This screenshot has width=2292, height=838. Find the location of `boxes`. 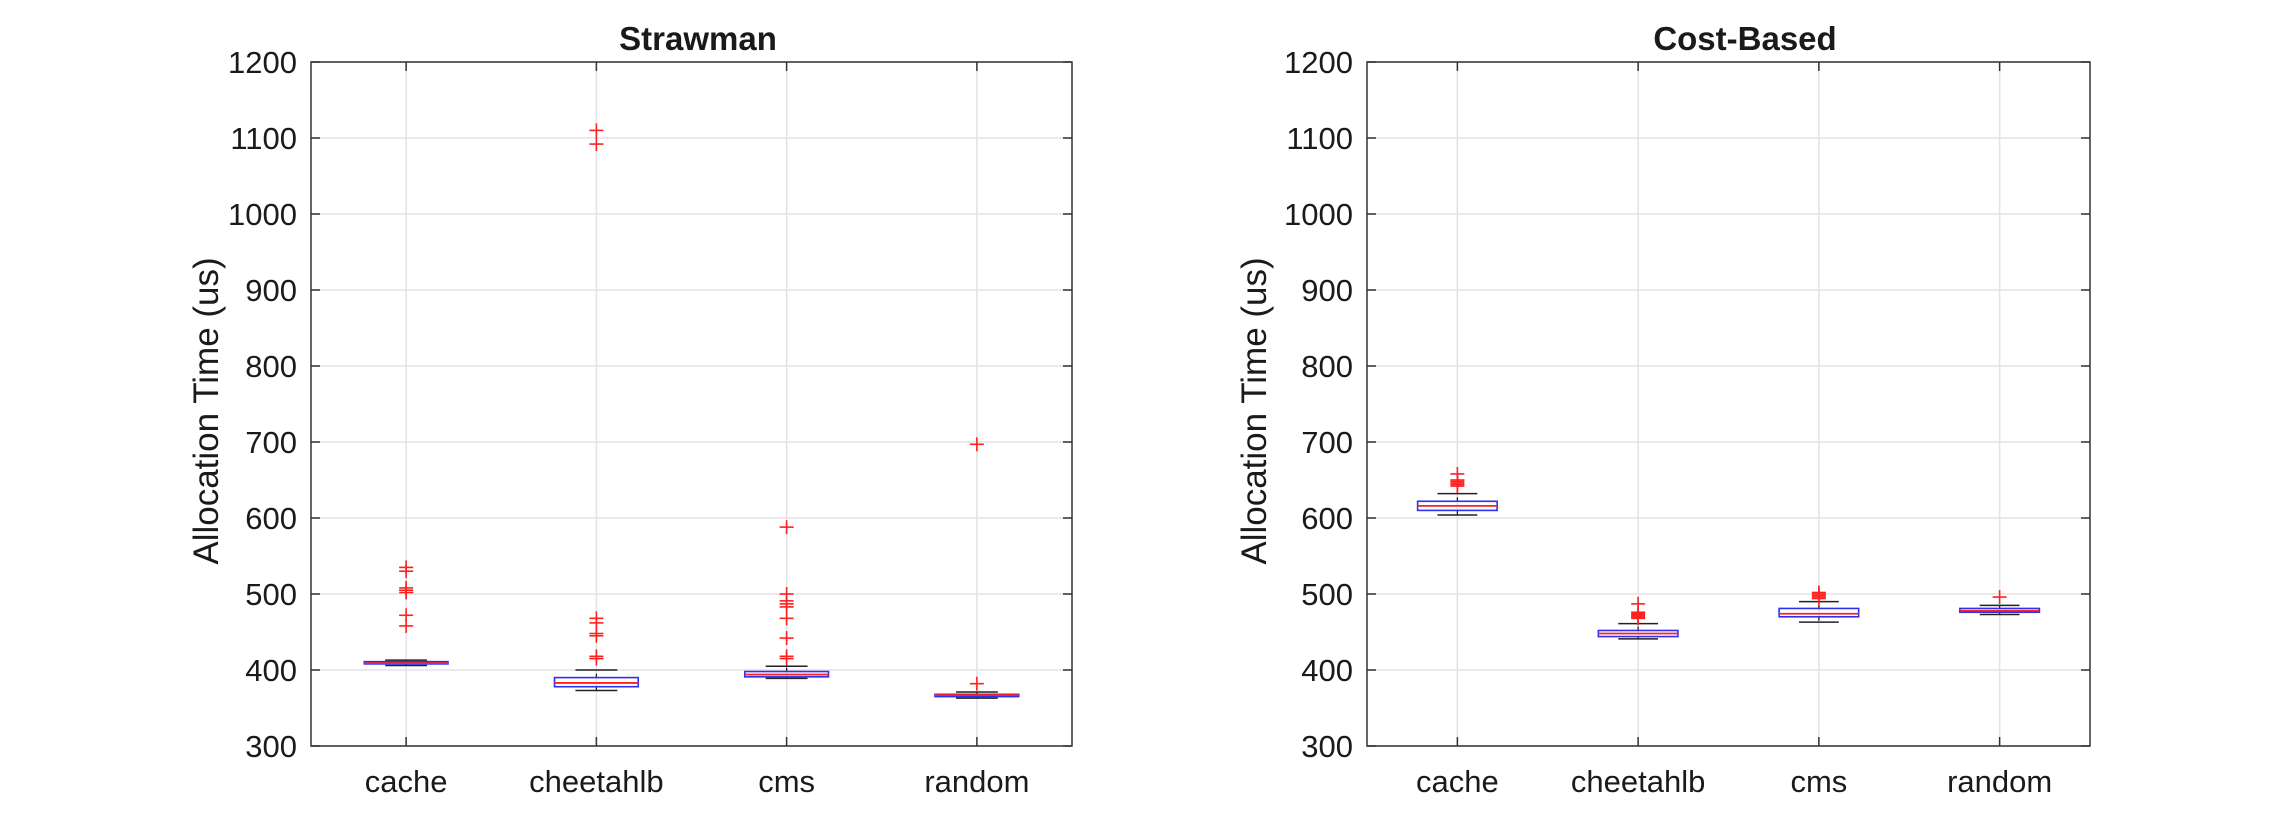

boxes is located at coordinates (1728, 553).